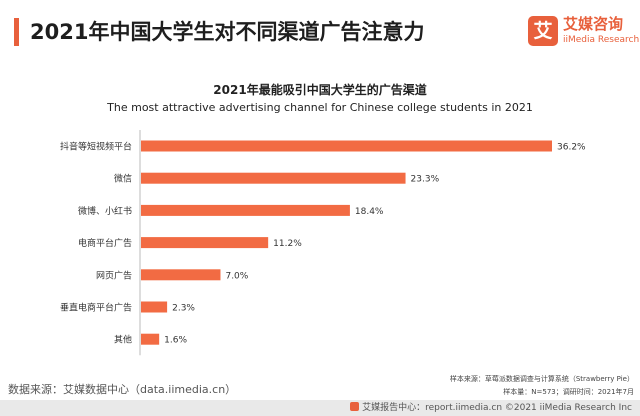  Describe the element at coordinates (425, 180) in the screenshot. I see `value-label: 23.3%` at that location.